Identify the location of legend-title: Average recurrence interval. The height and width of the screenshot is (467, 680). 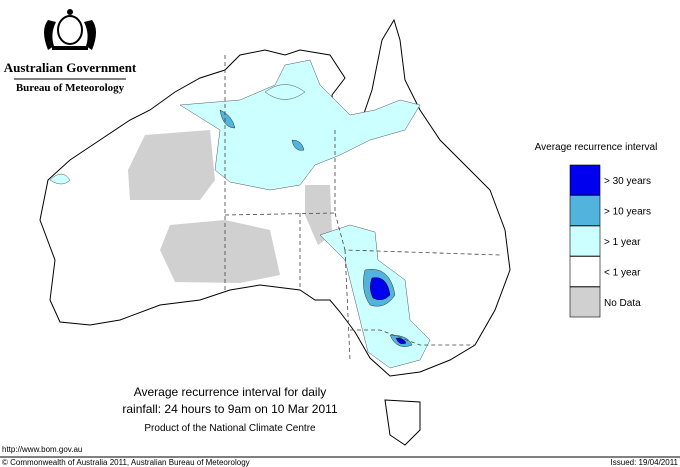
(596, 147).